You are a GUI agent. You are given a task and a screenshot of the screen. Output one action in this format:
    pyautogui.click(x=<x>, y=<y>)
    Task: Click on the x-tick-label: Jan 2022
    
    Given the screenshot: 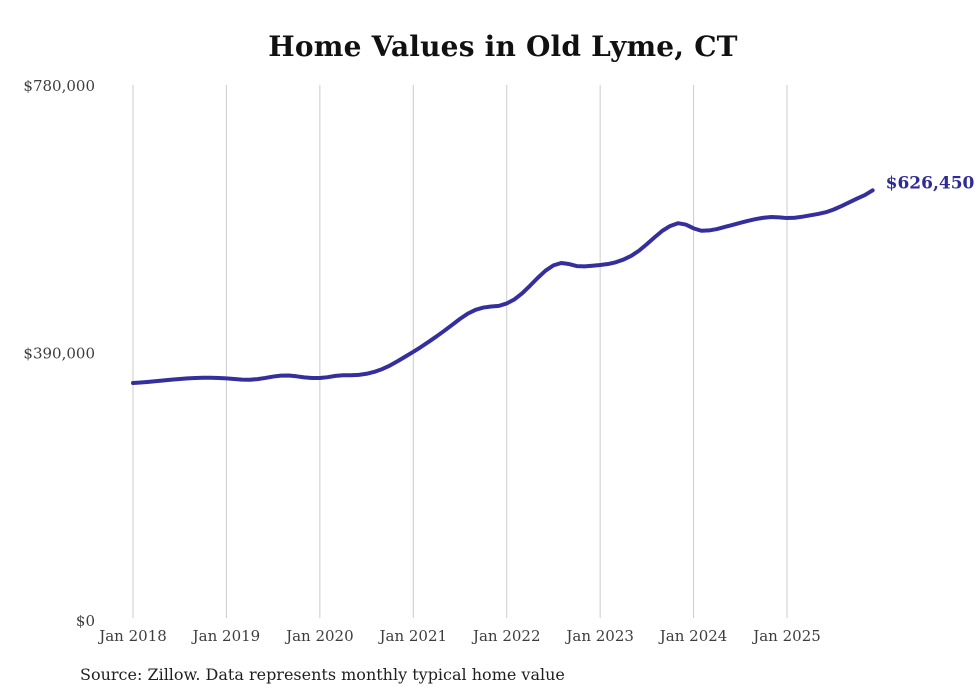 What is the action you would take?
    pyautogui.click(x=506, y=636)
    